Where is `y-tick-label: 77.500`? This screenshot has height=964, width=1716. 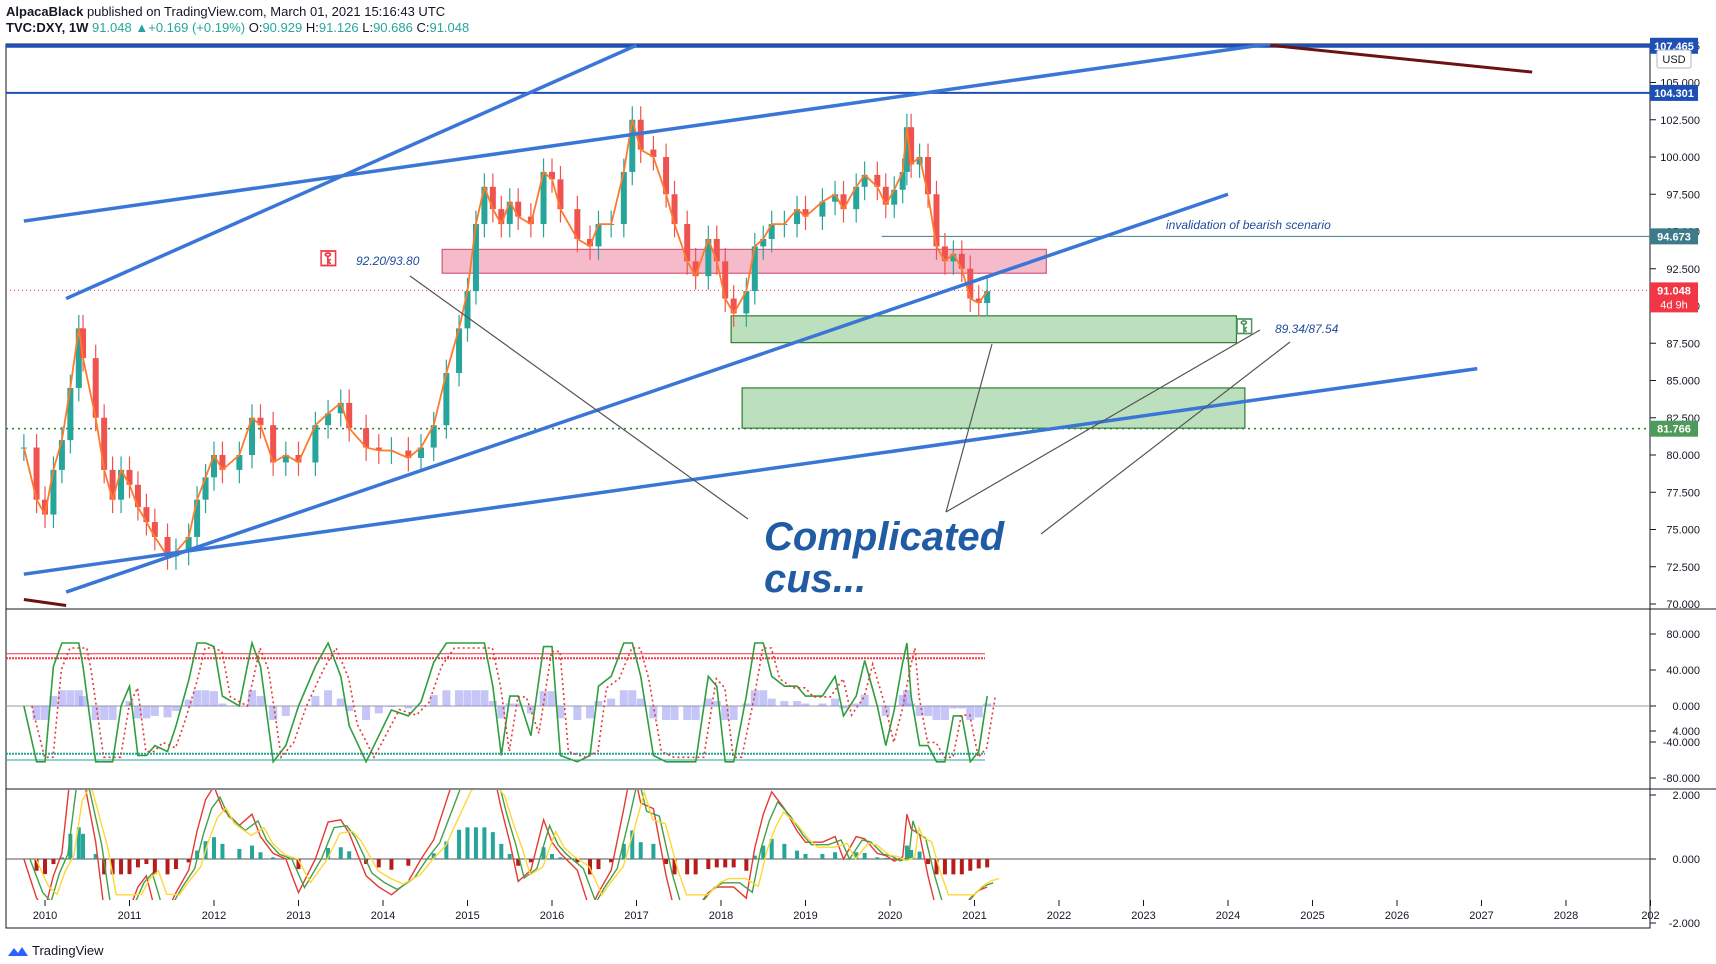 y-tick-label: 77.500 is located at coordinates (1683, 493).